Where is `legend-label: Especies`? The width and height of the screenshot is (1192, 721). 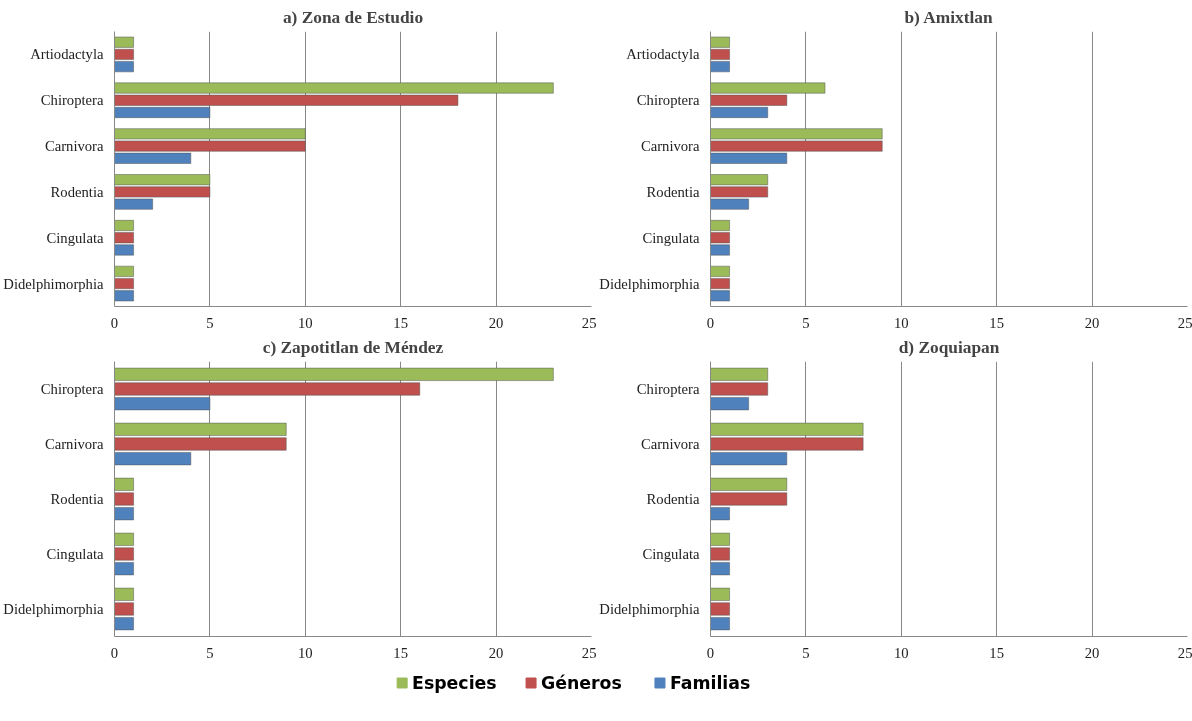
legend-label: Especies is located at coordinates (454, 683).